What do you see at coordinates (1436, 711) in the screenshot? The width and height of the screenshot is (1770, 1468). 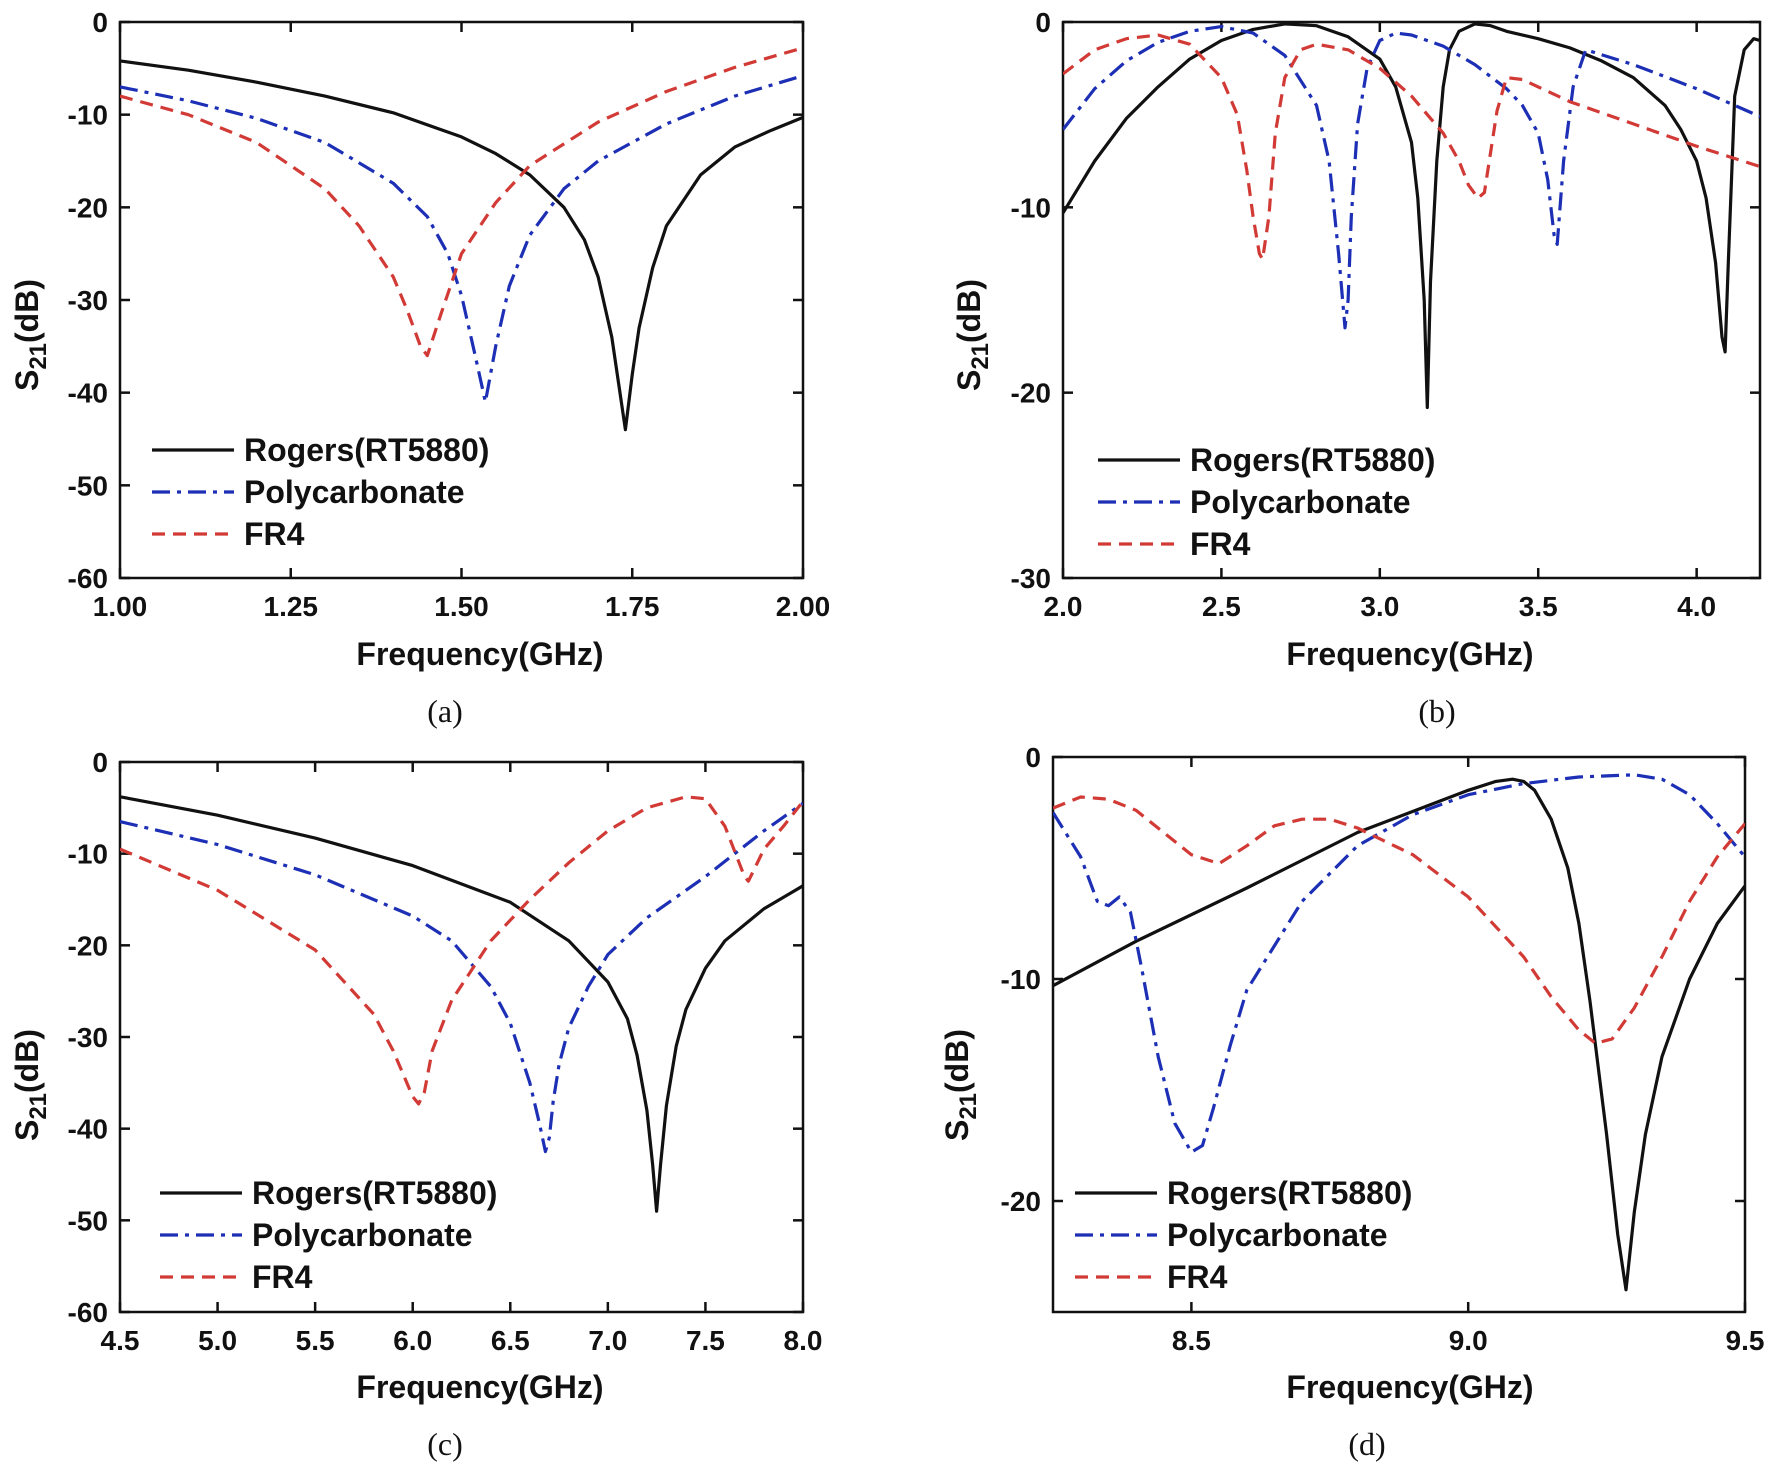 I see `panel-caption: (b)` at bounding box center [1436, 711].